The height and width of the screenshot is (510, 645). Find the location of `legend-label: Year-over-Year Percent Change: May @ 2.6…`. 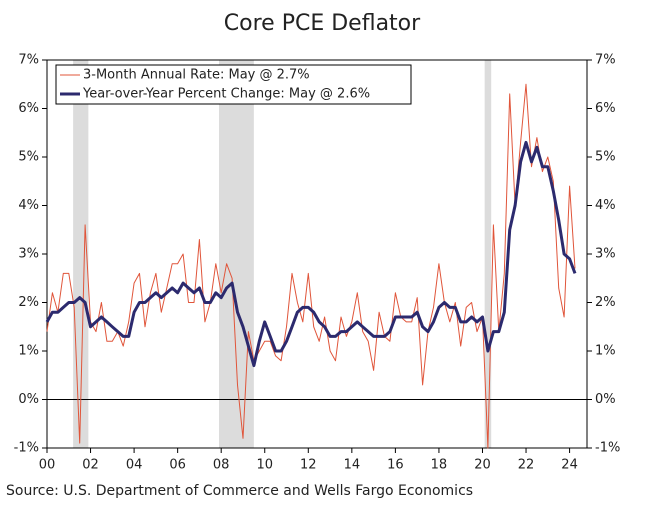

legend-label: Year-over-Year Percent Change: May @ 2.6… is located at coordinates (226, 94).